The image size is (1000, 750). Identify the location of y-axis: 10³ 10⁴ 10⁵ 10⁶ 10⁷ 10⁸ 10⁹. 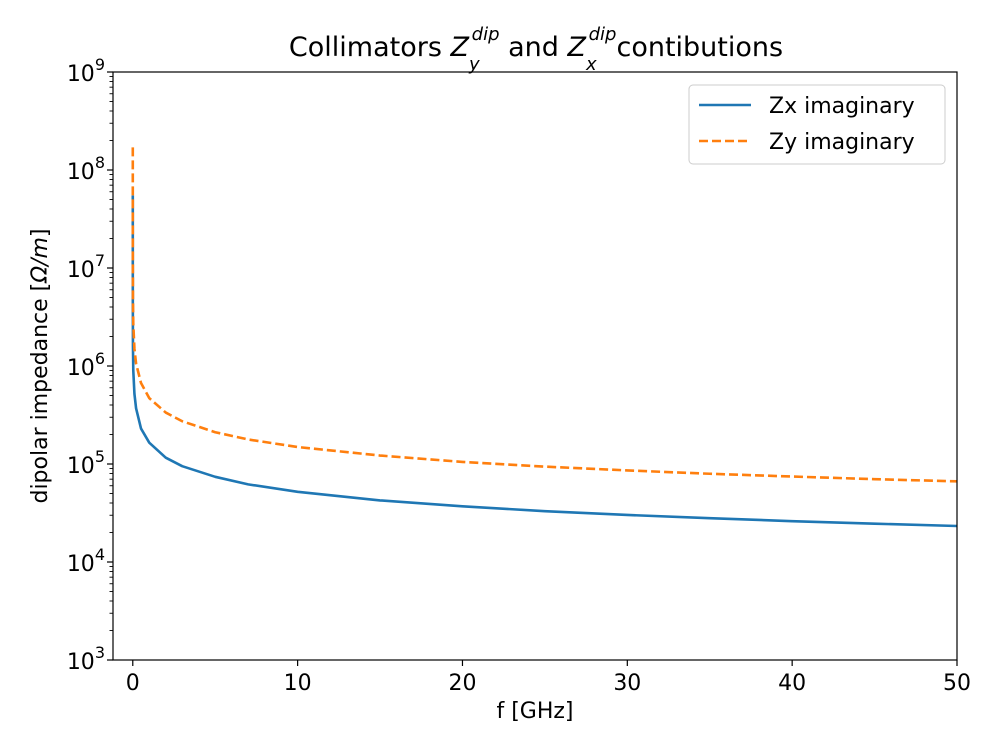
(90, 365).